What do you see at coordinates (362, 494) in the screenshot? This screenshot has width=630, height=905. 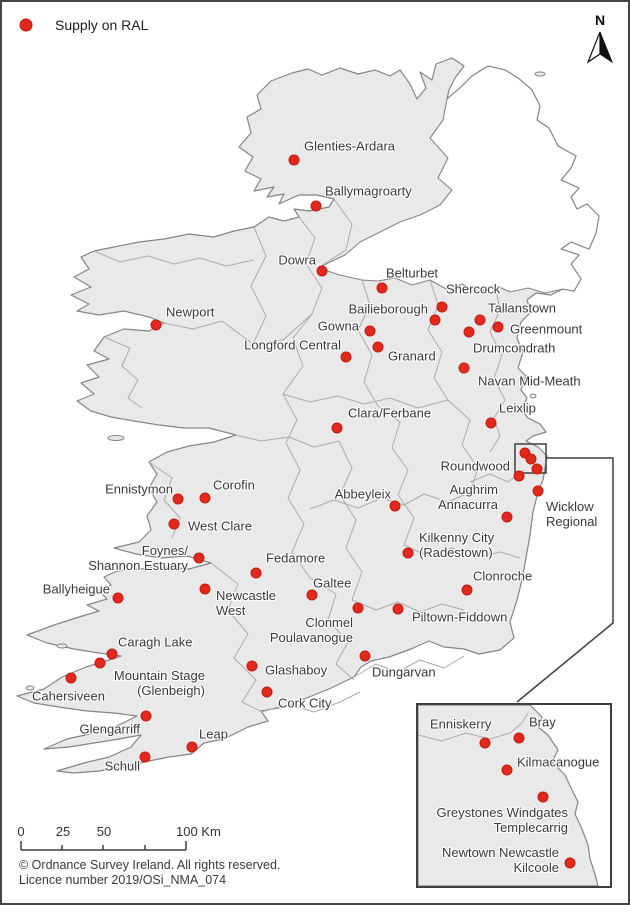 I see `site-label: Abbeyleix` at bounding box center [362, 494].